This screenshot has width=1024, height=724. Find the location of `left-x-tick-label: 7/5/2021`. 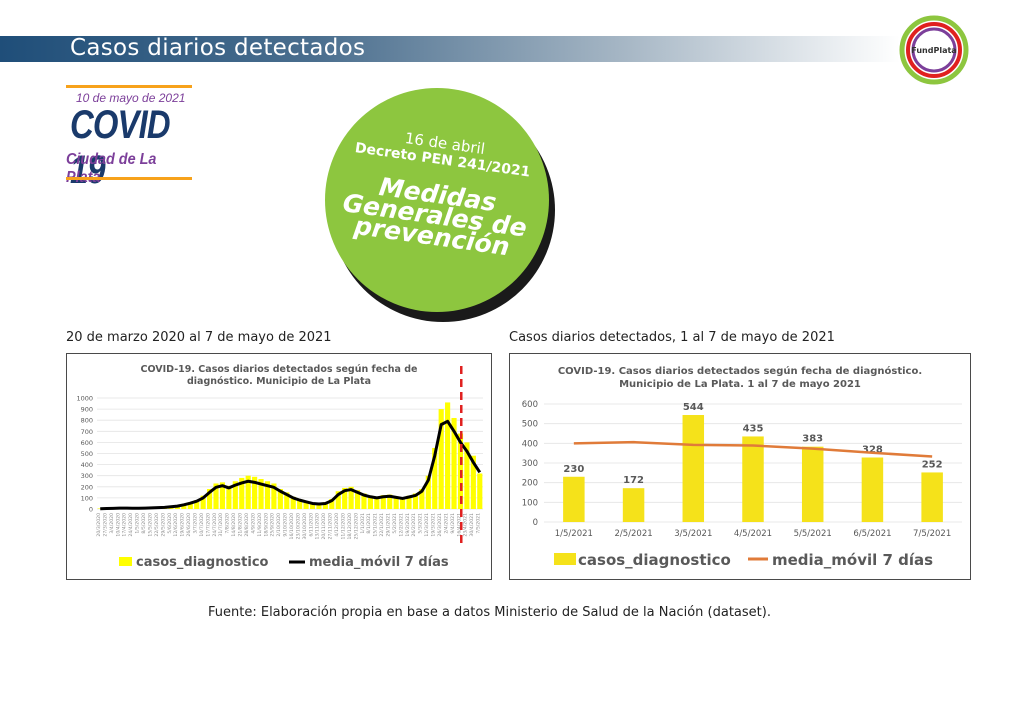

left-x-tick-label: 7/5/2021 is located at coordinates (479, 523).